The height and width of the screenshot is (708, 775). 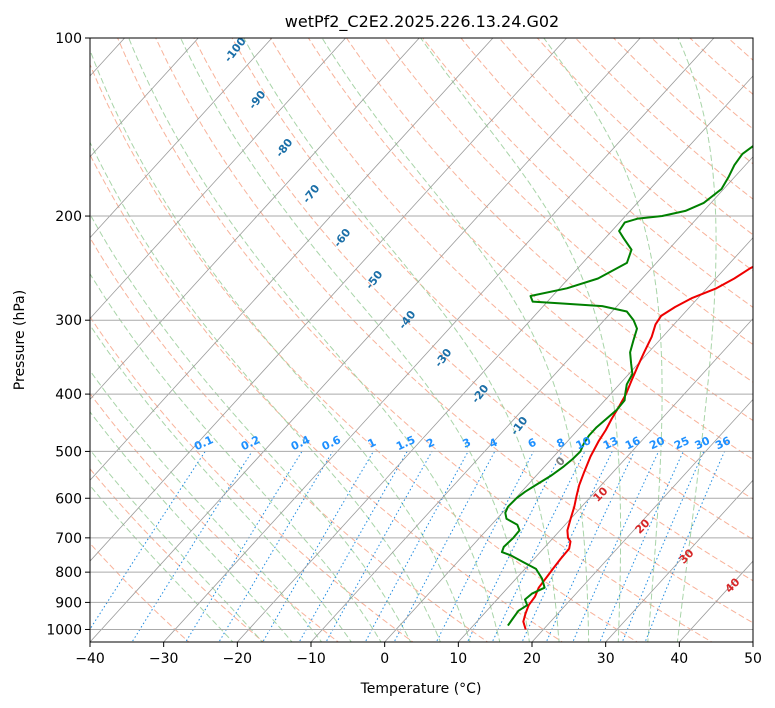 I want to click on y-tick-label: 1000, so click(x=64, y=631).